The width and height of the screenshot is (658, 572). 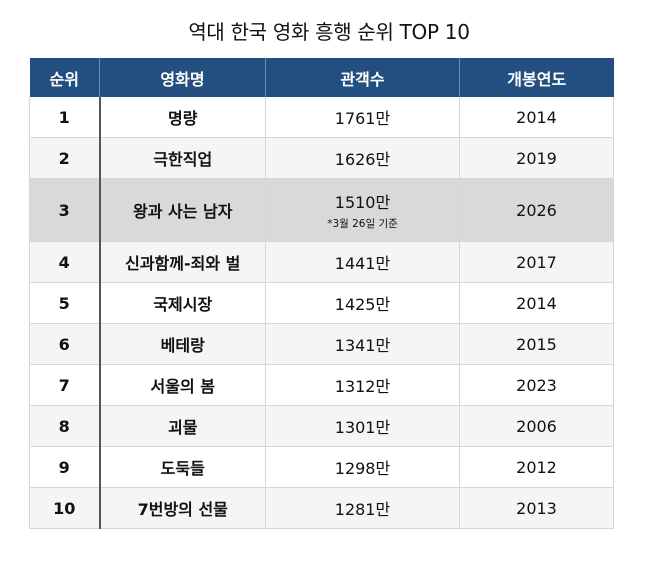 I want to click on rank-cell: 3, so click(x=65, y=210).